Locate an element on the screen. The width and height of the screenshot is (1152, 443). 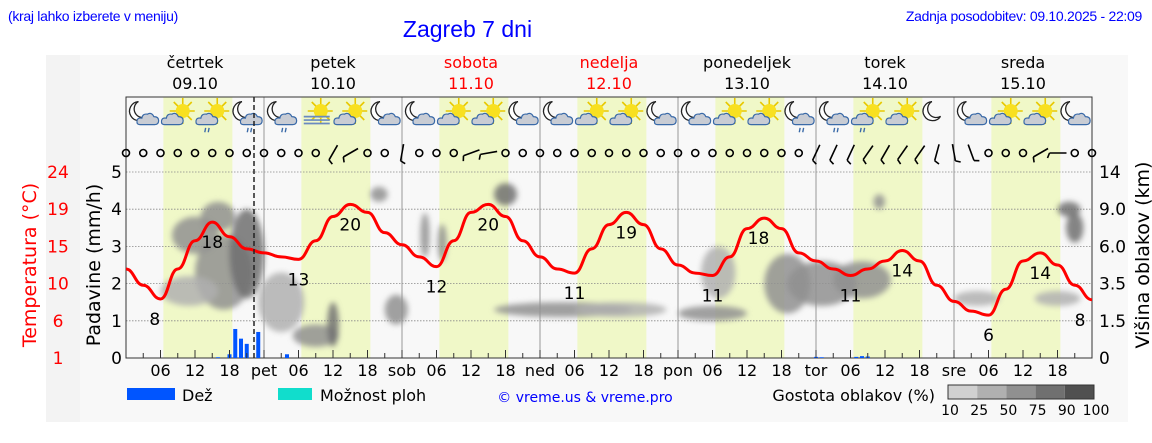
cloud-legend-tick: 100 is located at coordinates (1096, 411).